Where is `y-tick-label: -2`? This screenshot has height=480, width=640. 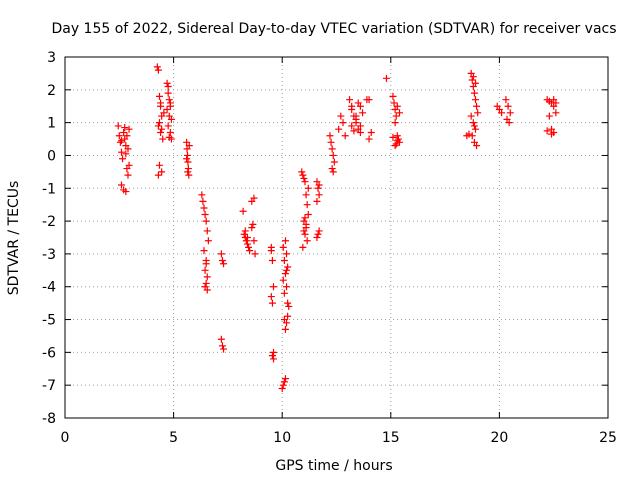 y-tick-label: -2 is located at coordinates (49, 222).